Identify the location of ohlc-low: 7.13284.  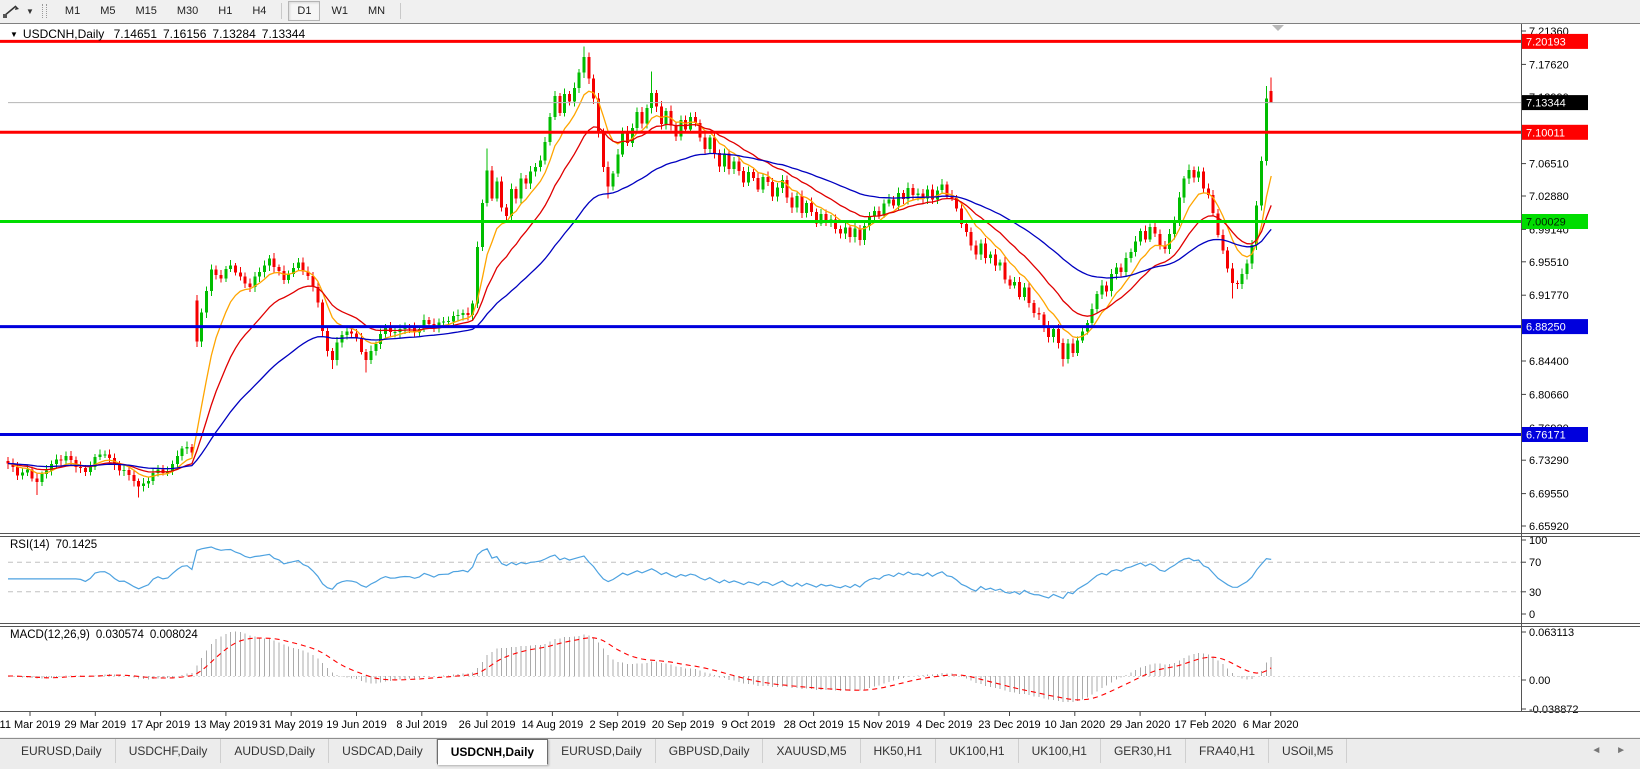
(234, 34).